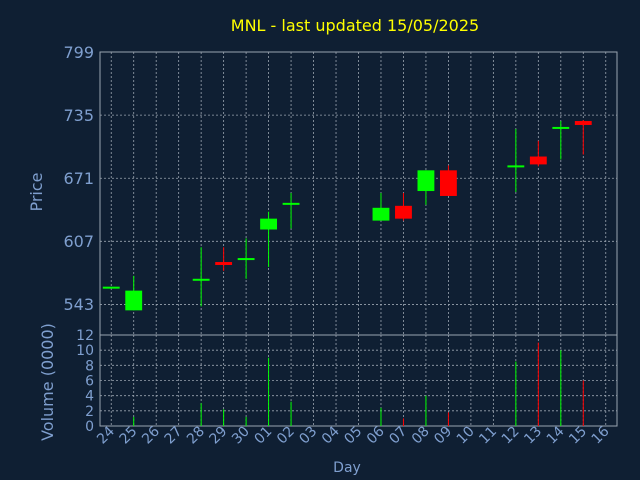 The width and height of the screenshot is (640, 480). I want to click on chart-title: MNL - last updated 15/05/2025, so click(355, 25).